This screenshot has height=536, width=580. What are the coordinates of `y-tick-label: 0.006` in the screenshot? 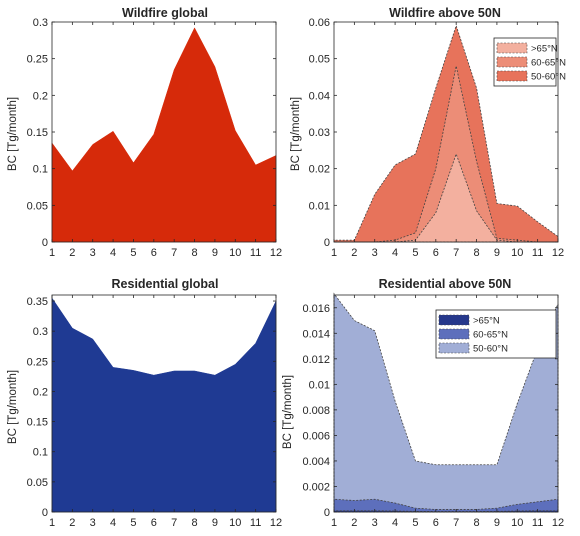 It's located at (316, 436).